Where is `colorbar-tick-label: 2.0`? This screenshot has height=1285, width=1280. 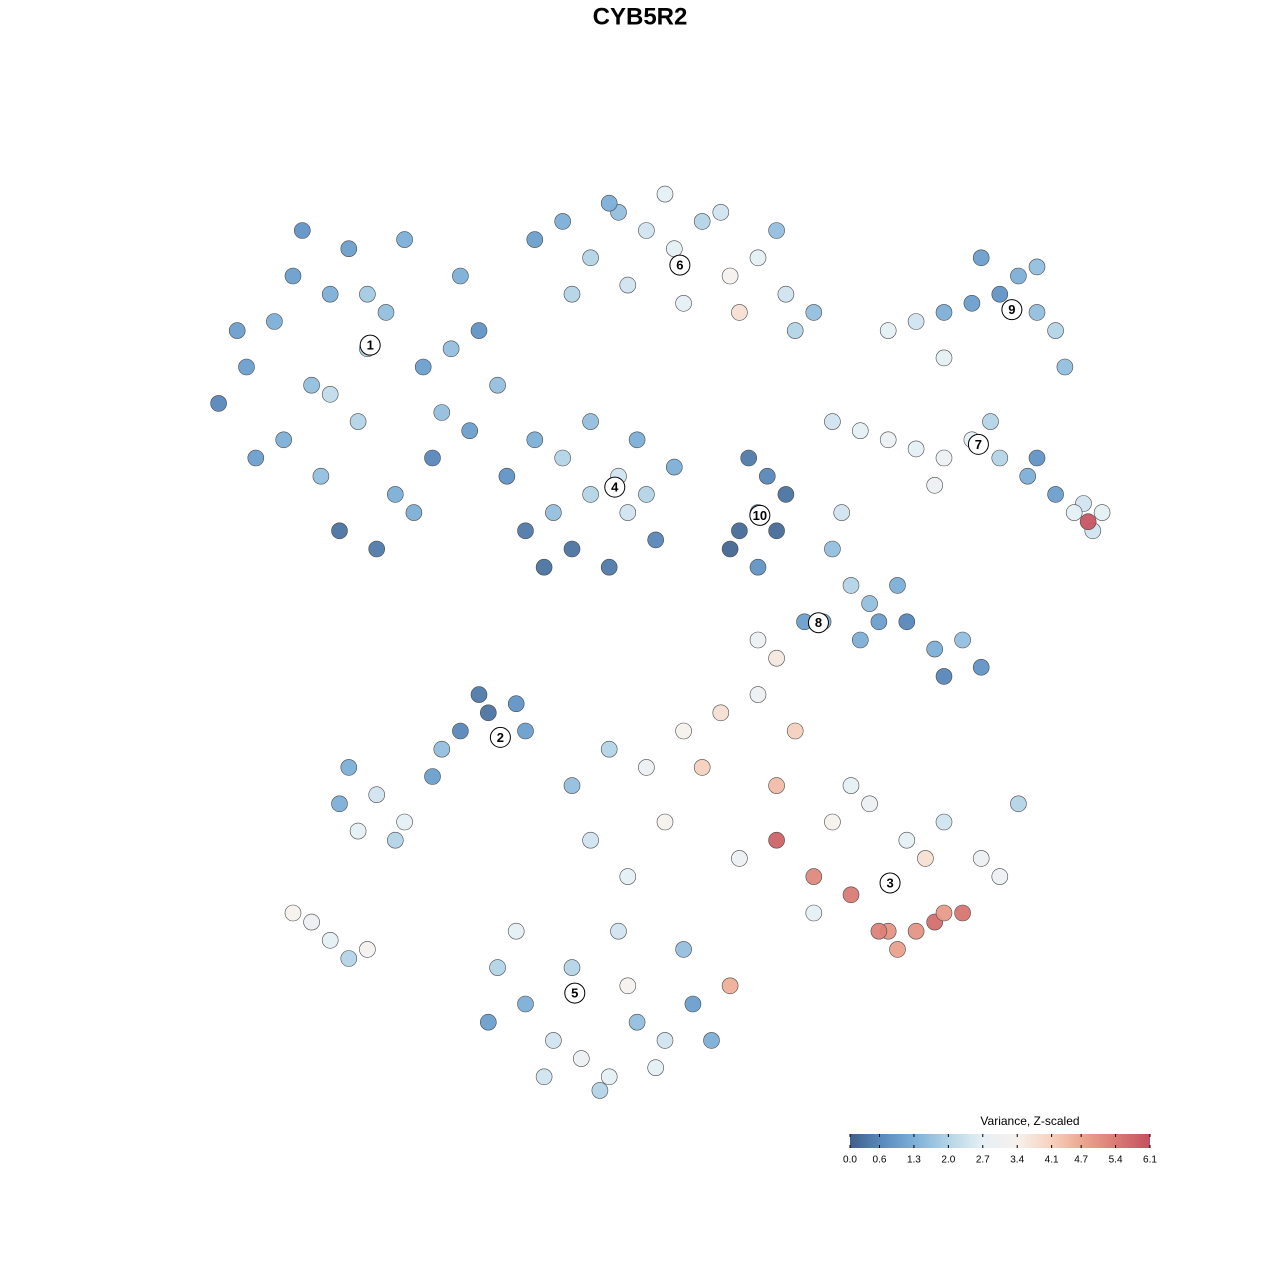
colorbar-tick-label: 2.0 is located at coordinates (948, 1160).